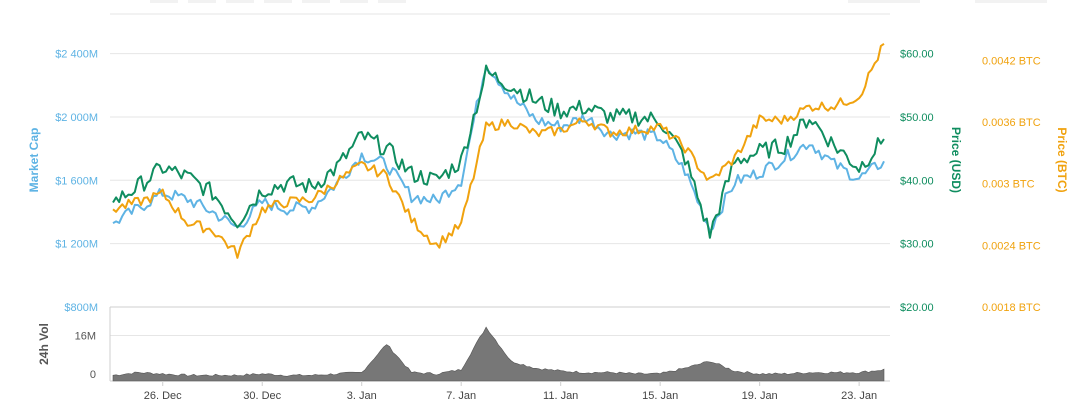  What do you see at coordinates (1011, 308) in the screenshot?
I see `price-btc-tick-label: 0.0018 BTC` at bounding box center [1011, 308].